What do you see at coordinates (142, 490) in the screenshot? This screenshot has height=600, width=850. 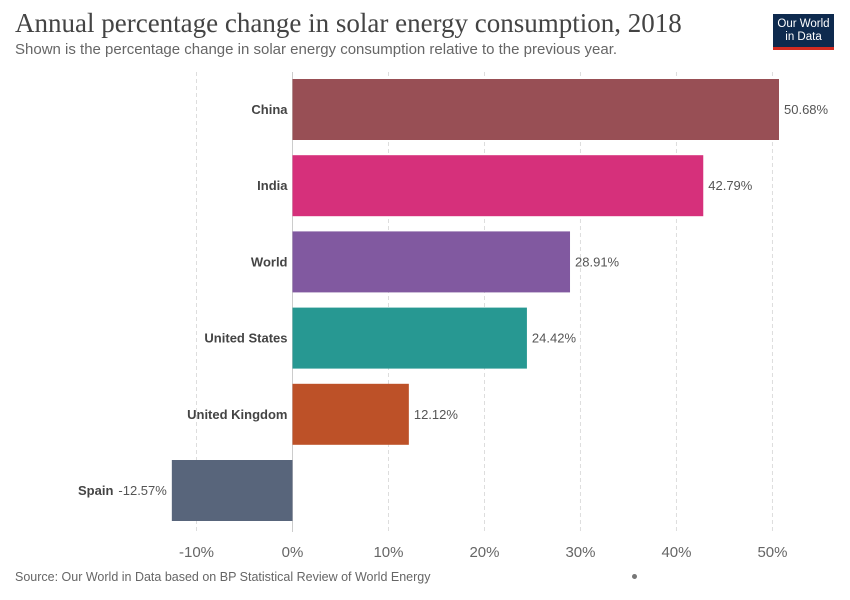 I see `value-label: -12.57%` at bounding box center [142, 490].